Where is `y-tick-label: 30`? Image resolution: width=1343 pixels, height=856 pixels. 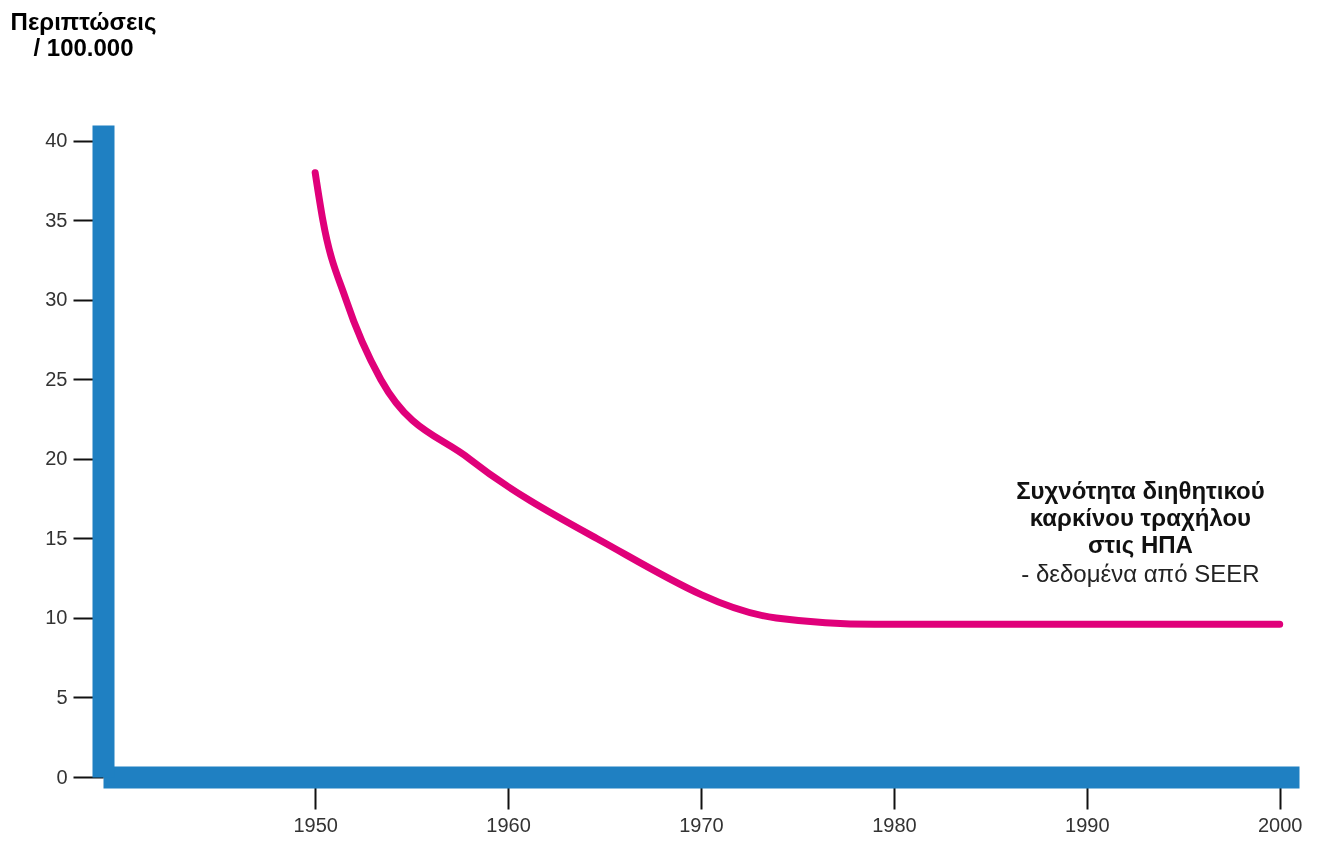 y-tick-label: 30 is located at coordinates (56, 299).